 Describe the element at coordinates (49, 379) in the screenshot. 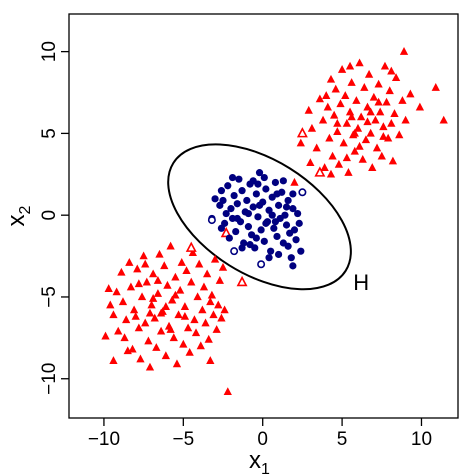

I see `y-tick-label: −10` at that location.